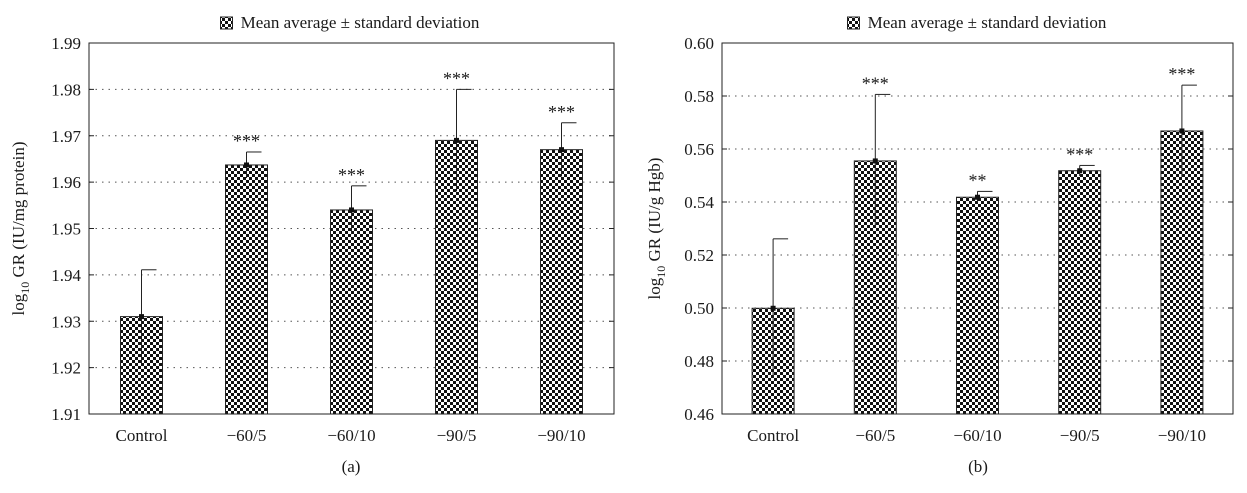  What do you see at coordinates (66, 321) in the screenshot?
I see `y-tick-label: 1.93` at bounding box center [66, 321].